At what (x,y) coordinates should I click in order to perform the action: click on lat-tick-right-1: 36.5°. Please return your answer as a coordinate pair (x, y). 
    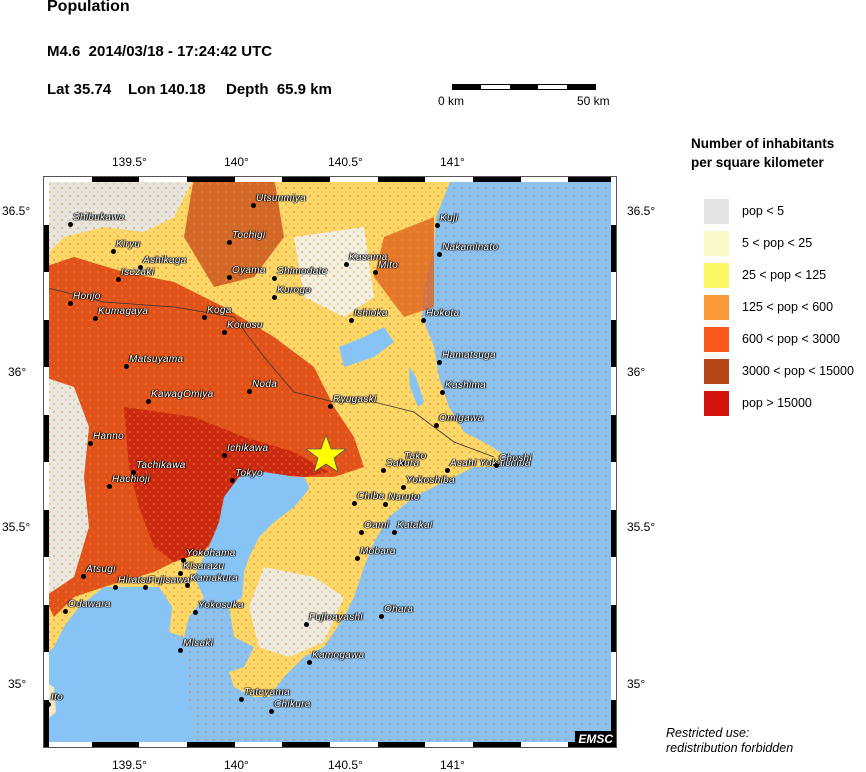
    Looking at the image, I should click on (641, 211).